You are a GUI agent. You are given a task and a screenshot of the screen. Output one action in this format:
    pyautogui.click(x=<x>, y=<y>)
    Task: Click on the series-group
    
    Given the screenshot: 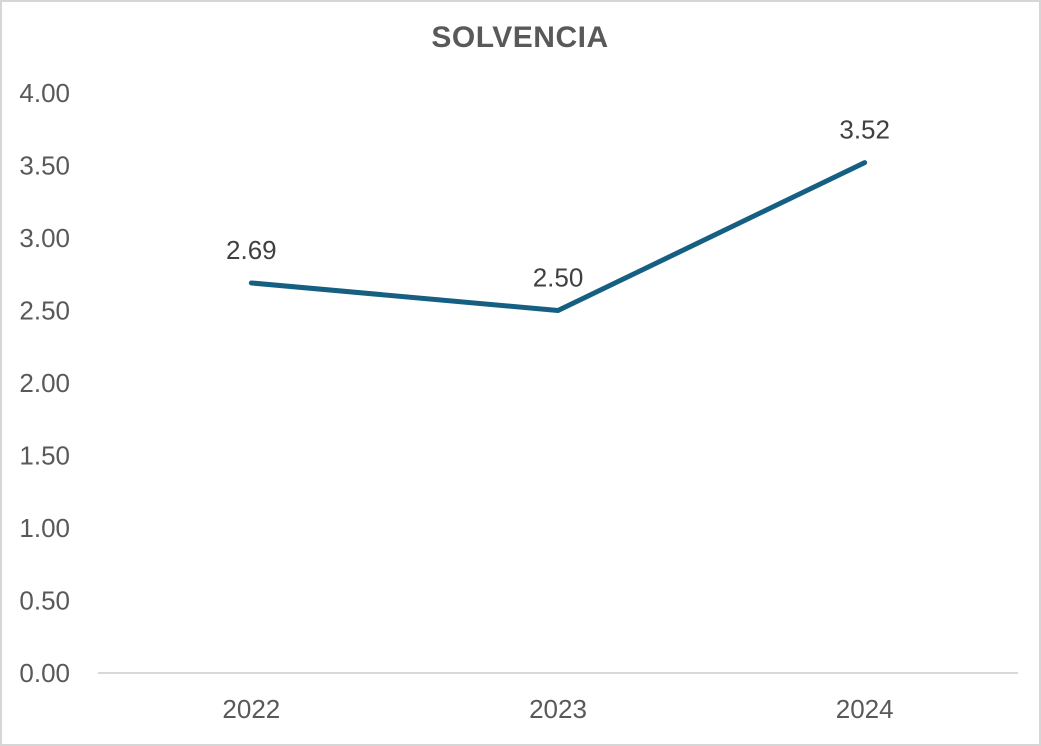 What is the action you would take?
    pyautogui.click(x=558, y=236)
    